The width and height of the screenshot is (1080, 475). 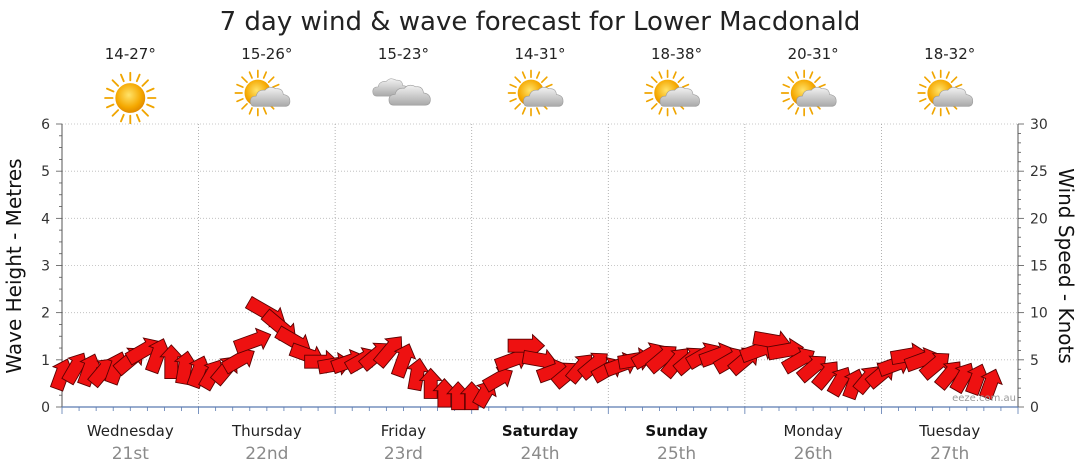 I want to click on y-tick-label-left: 3, so click(x=45, y=267).